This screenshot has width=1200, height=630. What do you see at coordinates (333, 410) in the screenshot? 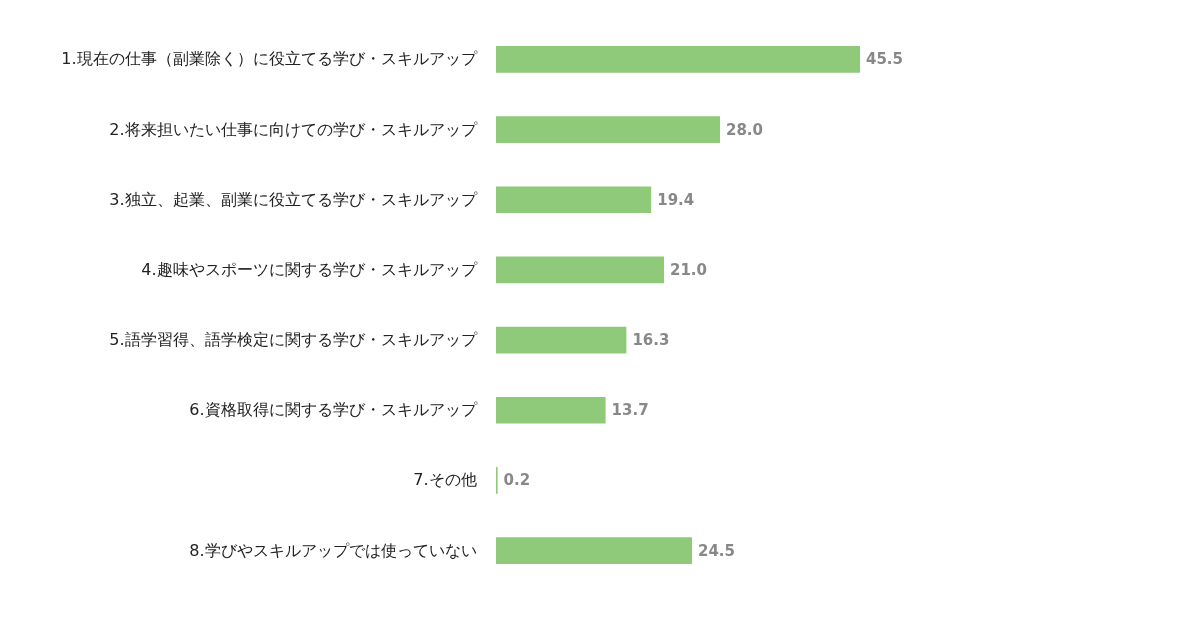
I see `y-tick-label: 6.資格取得に関する学び・スキルアップ` at bounding box center [333, 410].